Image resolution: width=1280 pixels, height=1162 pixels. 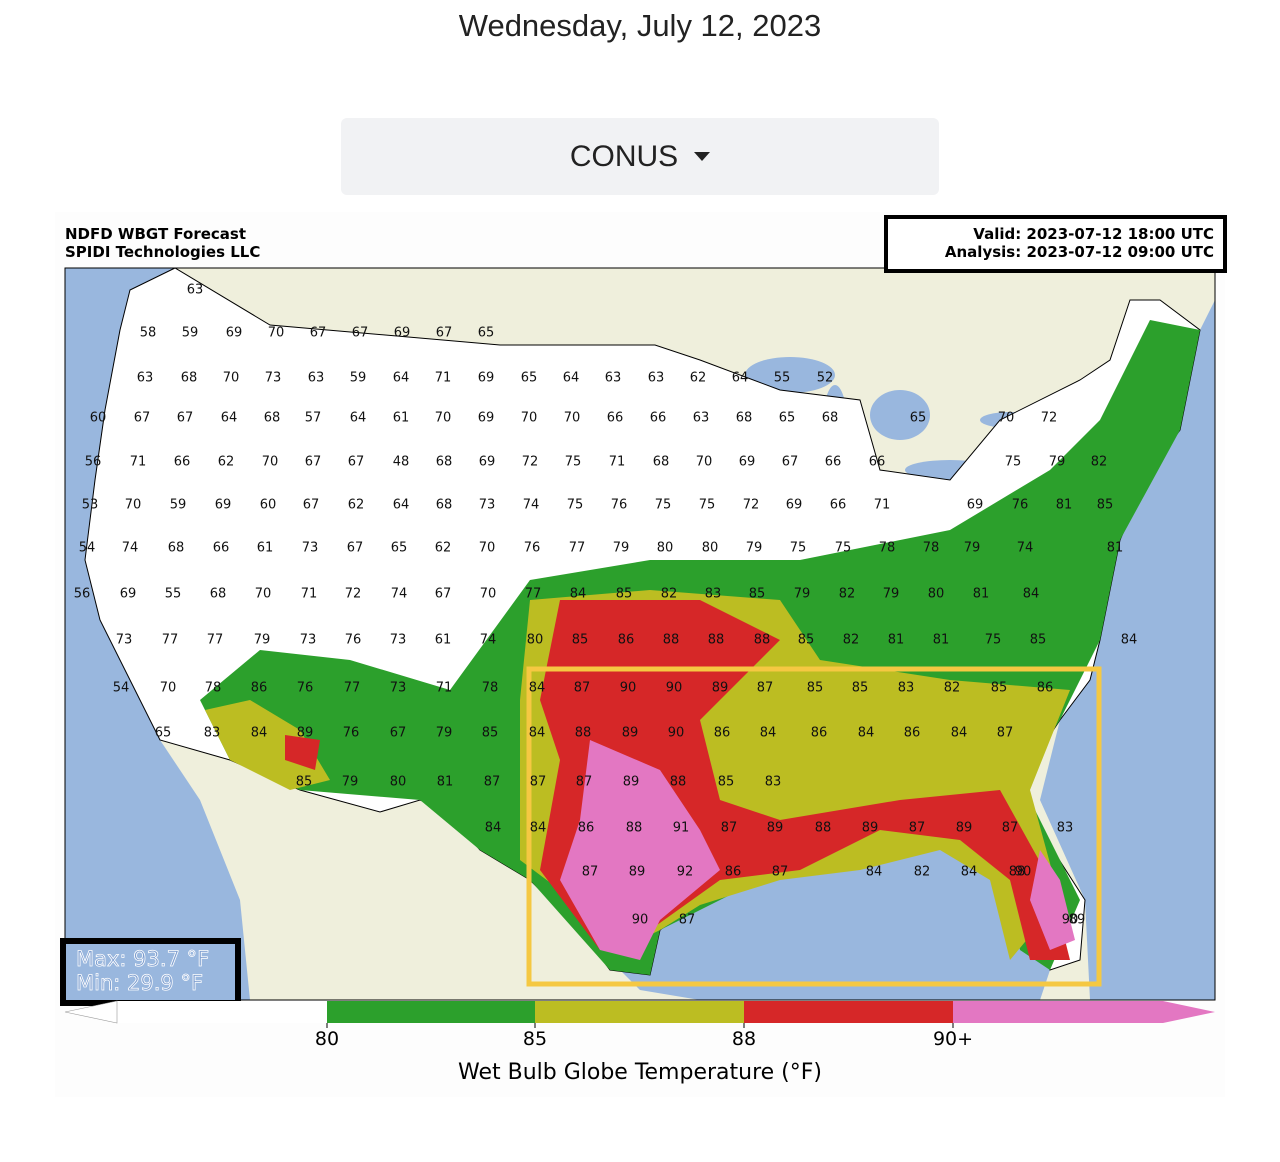 I want to click on map-subtitle: SPIDI Technologies LLC, so click(x=162, y=252).